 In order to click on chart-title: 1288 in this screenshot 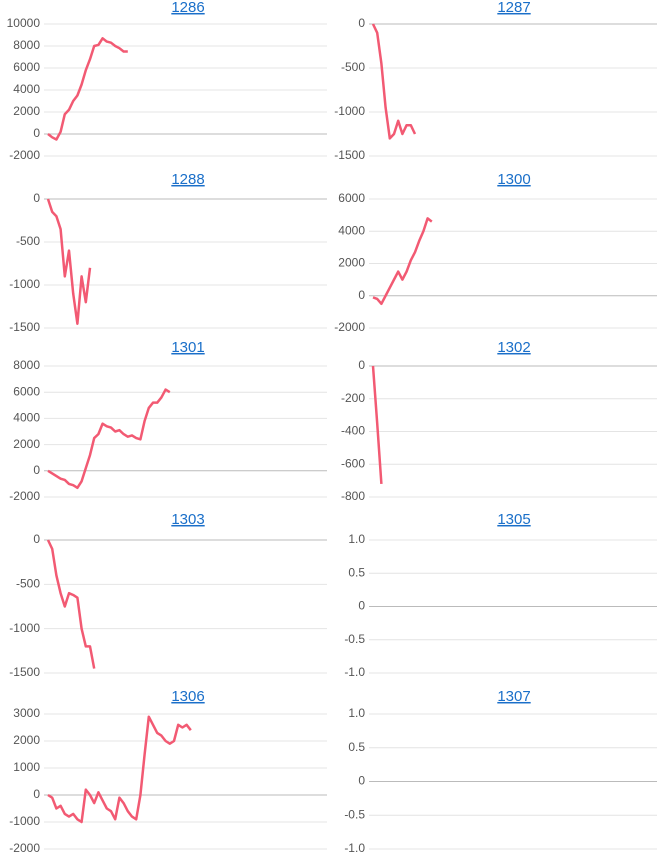, I will do `click(187, 179)`.